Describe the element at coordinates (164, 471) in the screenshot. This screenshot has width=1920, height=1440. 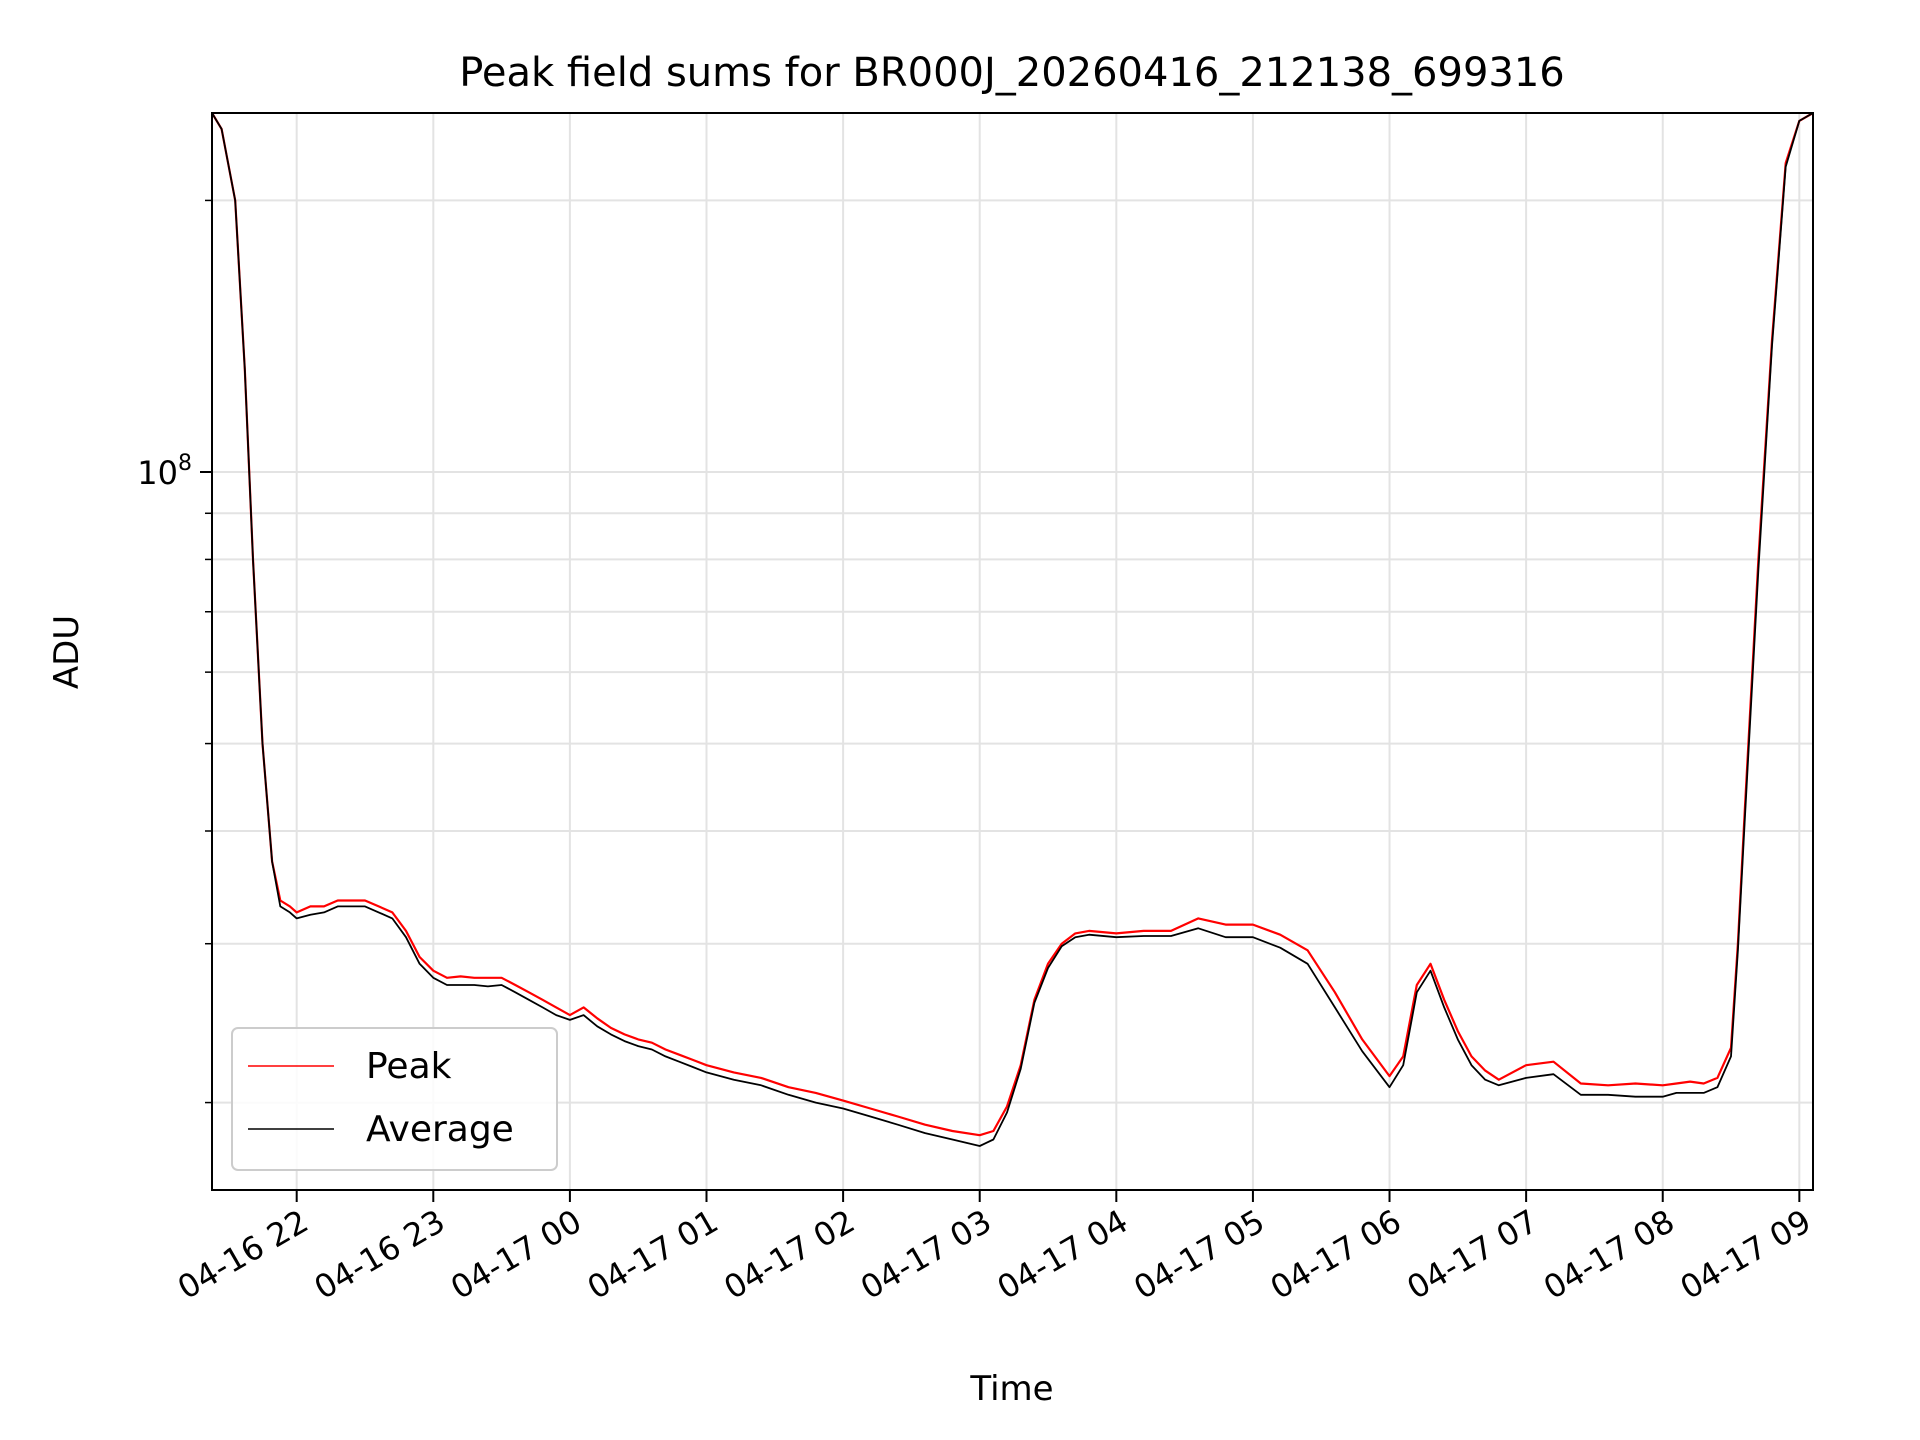
I see `y-tick-label: 108` at that location.